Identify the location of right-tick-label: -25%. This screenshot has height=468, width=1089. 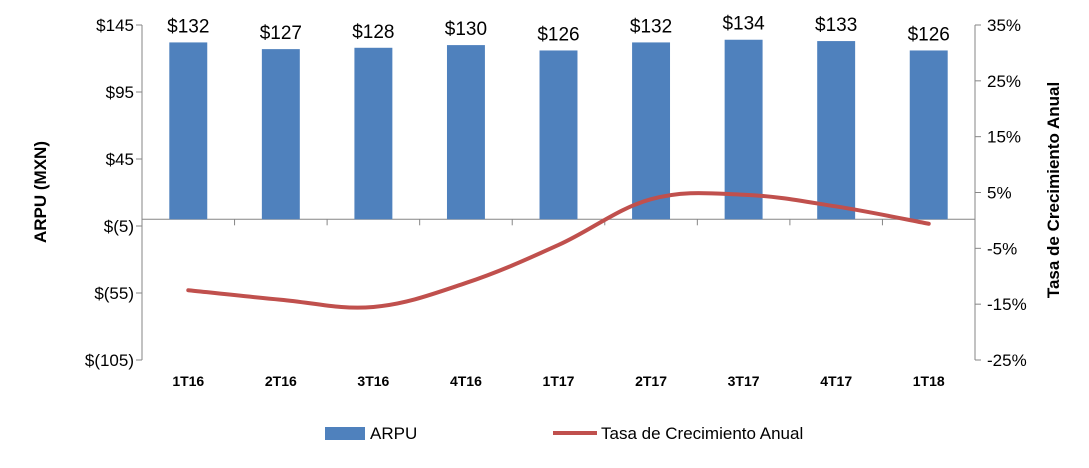
(1007, 360).